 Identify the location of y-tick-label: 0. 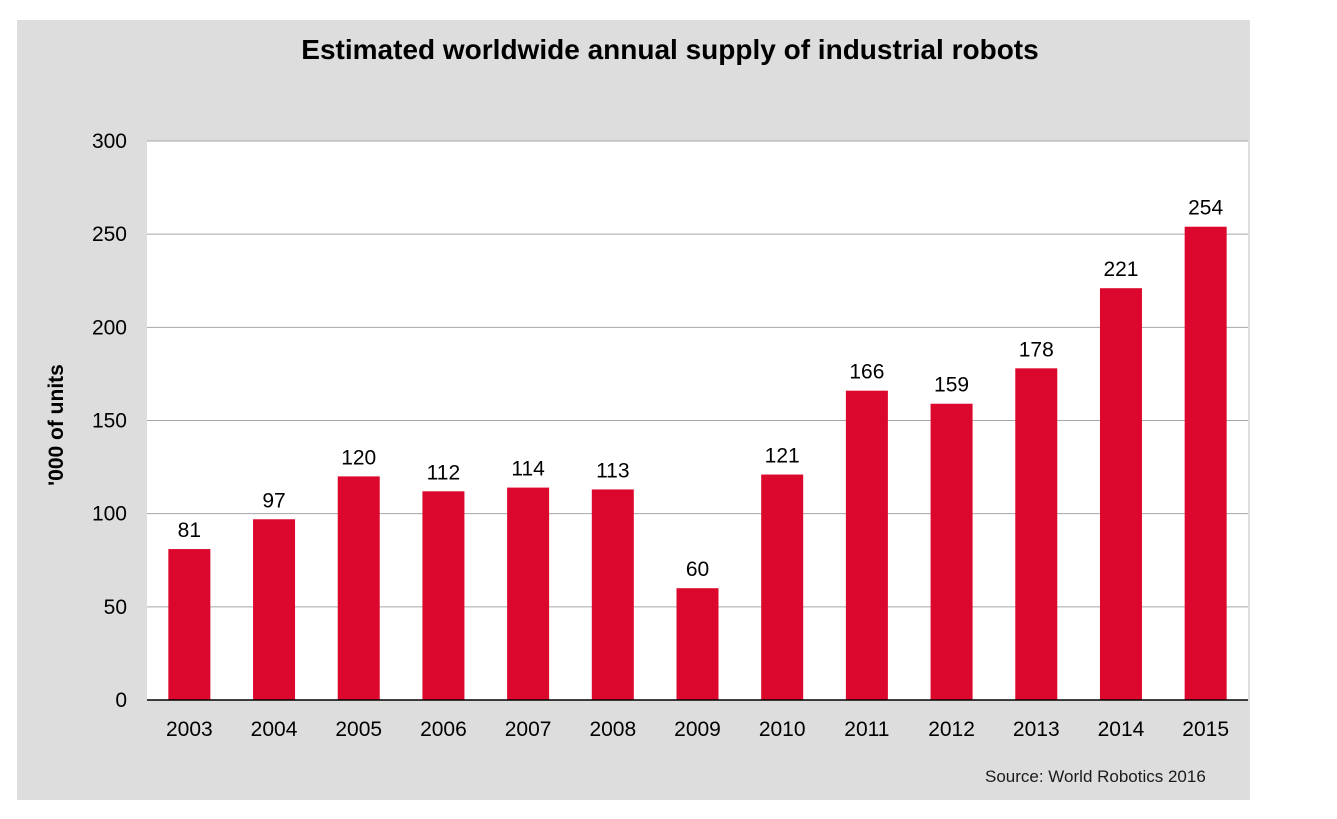
(121, 700).